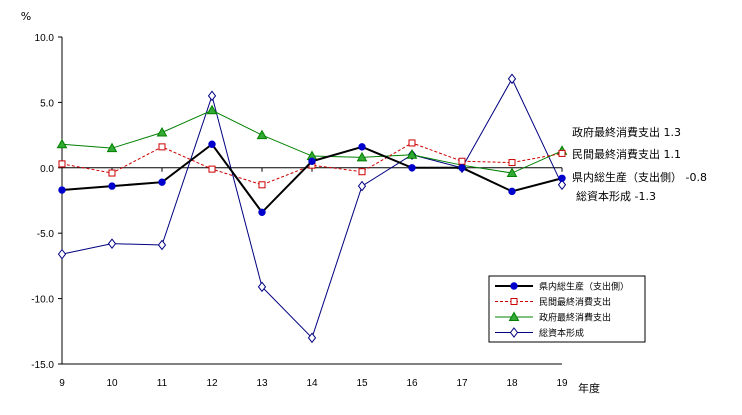  Describe the element at coordinates (312, 383) in the screenshot. I see `x-tick-label: 14` at that location.